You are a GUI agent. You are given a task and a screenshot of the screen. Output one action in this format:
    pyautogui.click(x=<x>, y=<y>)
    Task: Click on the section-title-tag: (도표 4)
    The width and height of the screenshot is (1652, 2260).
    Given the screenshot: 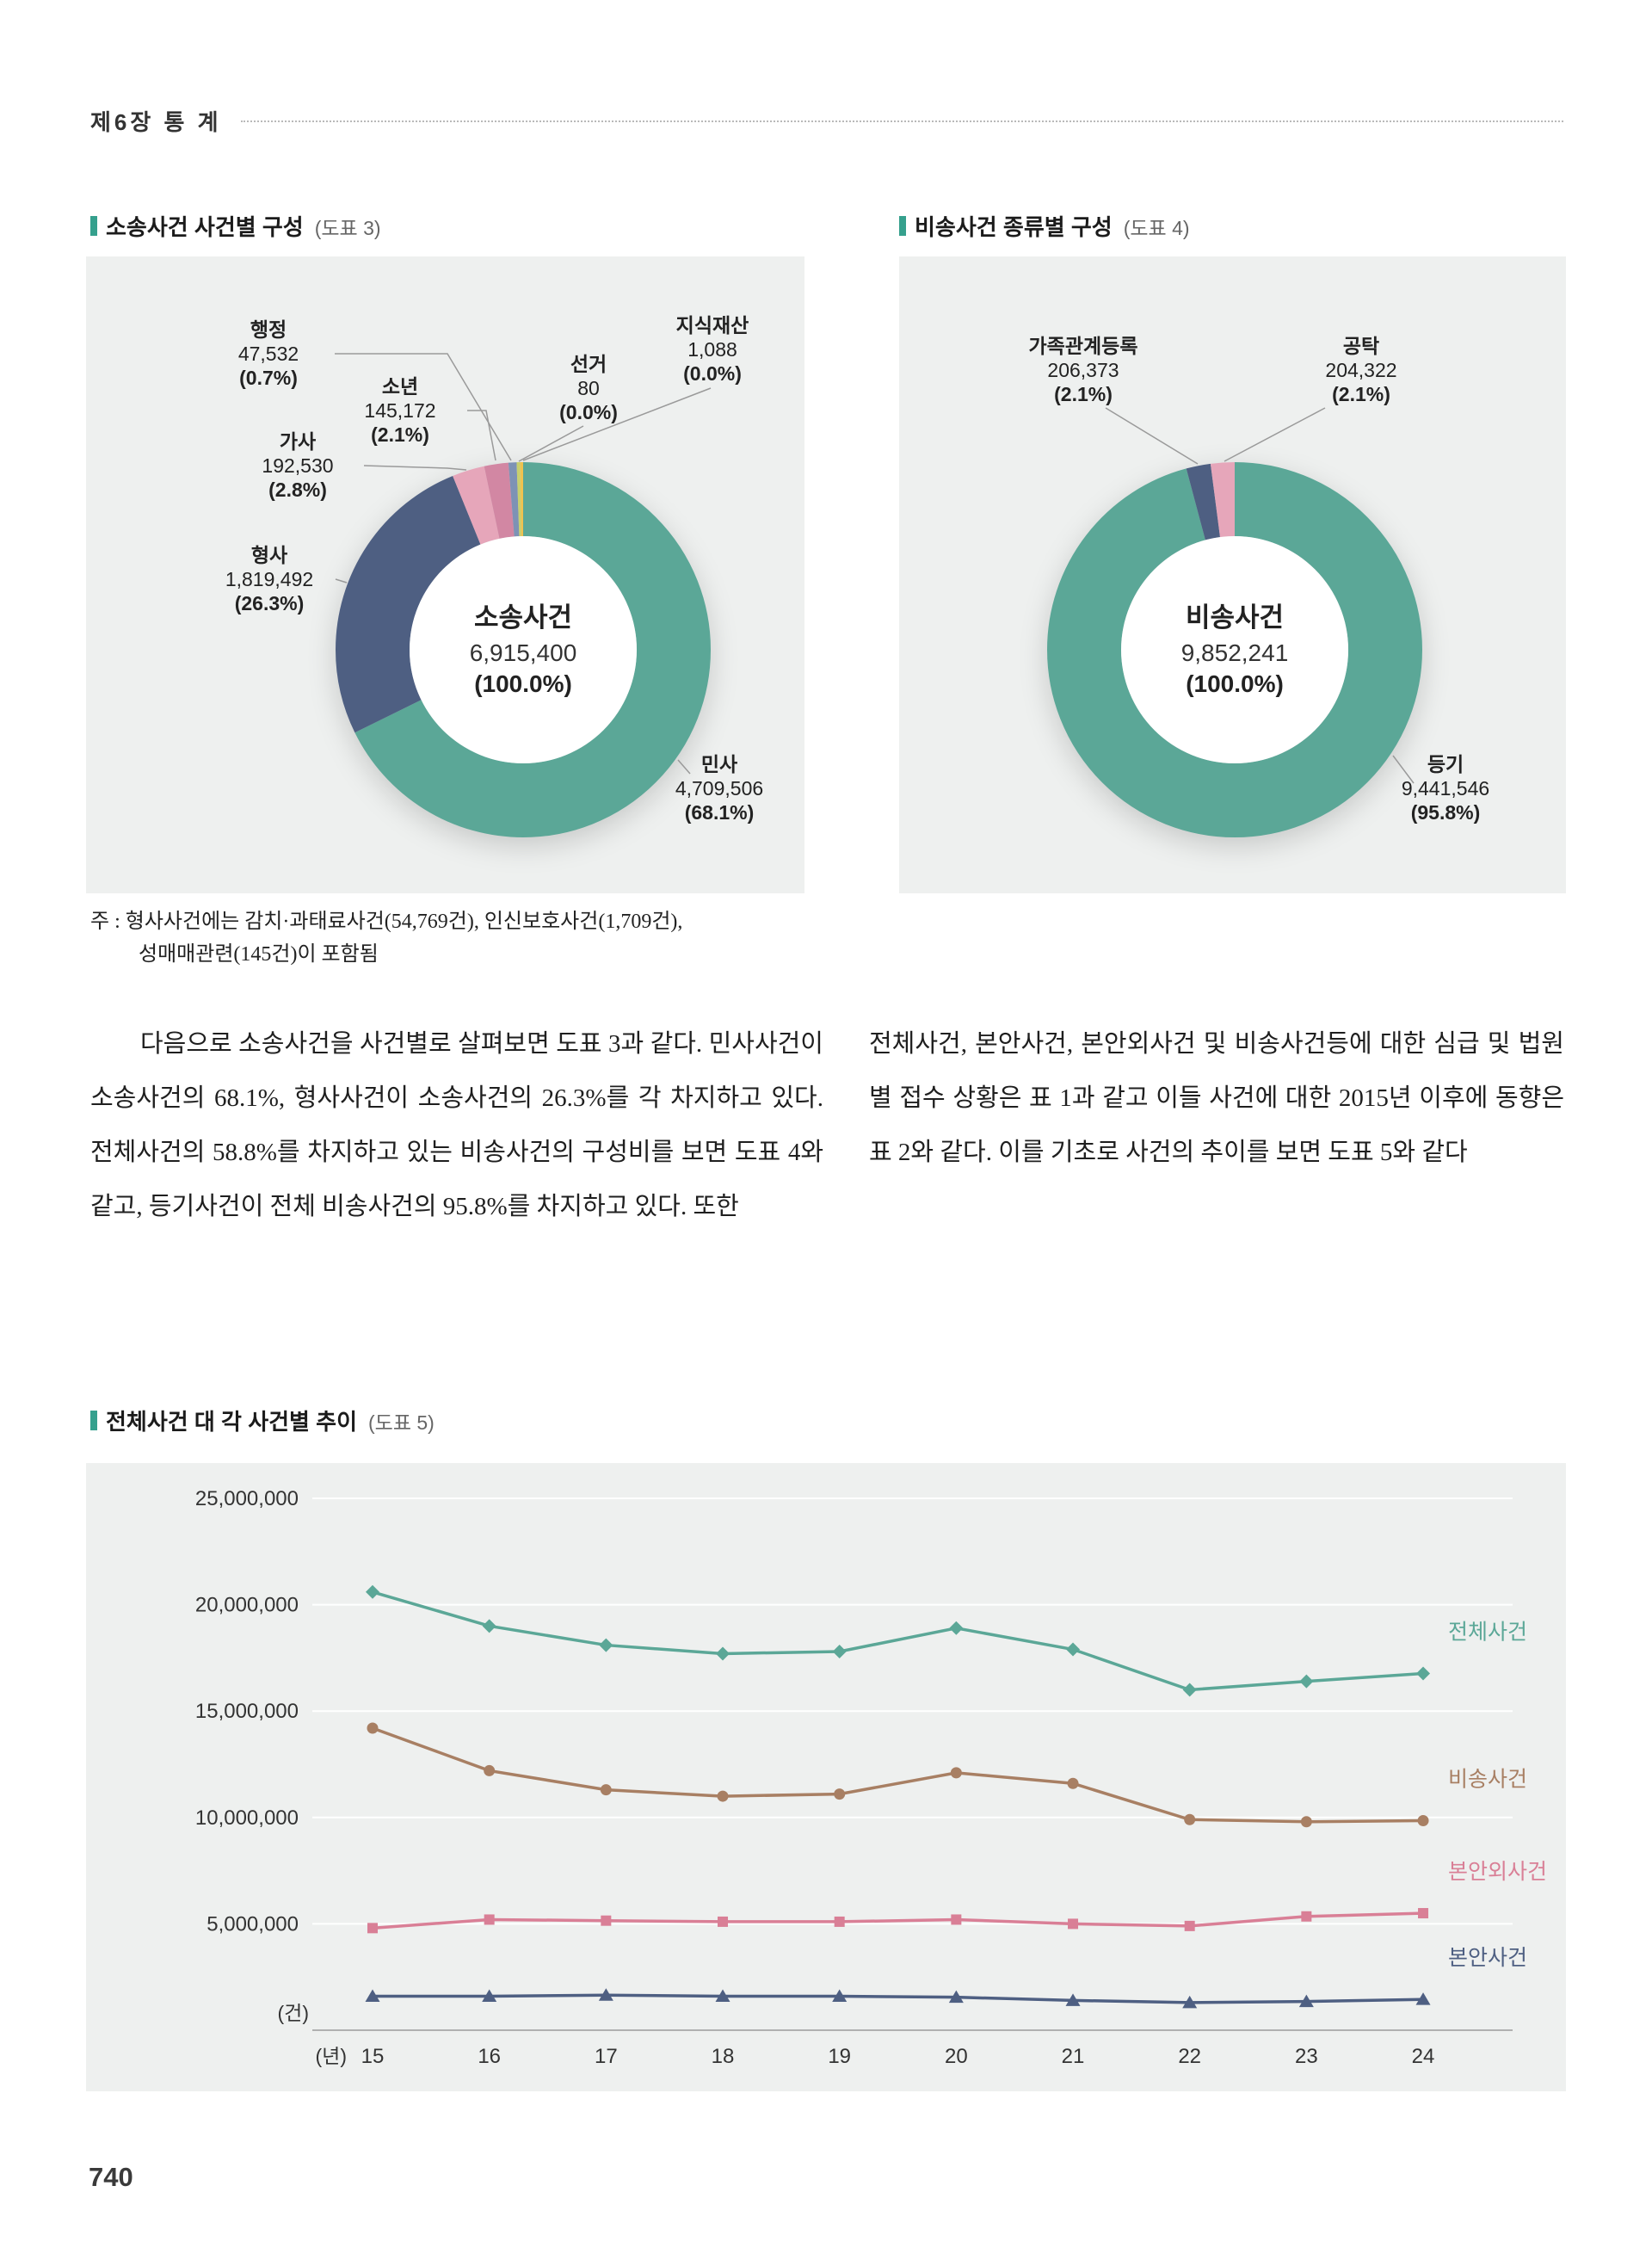 What is the action you would take?
    pyautogui.click(x=1156, y=227)
    